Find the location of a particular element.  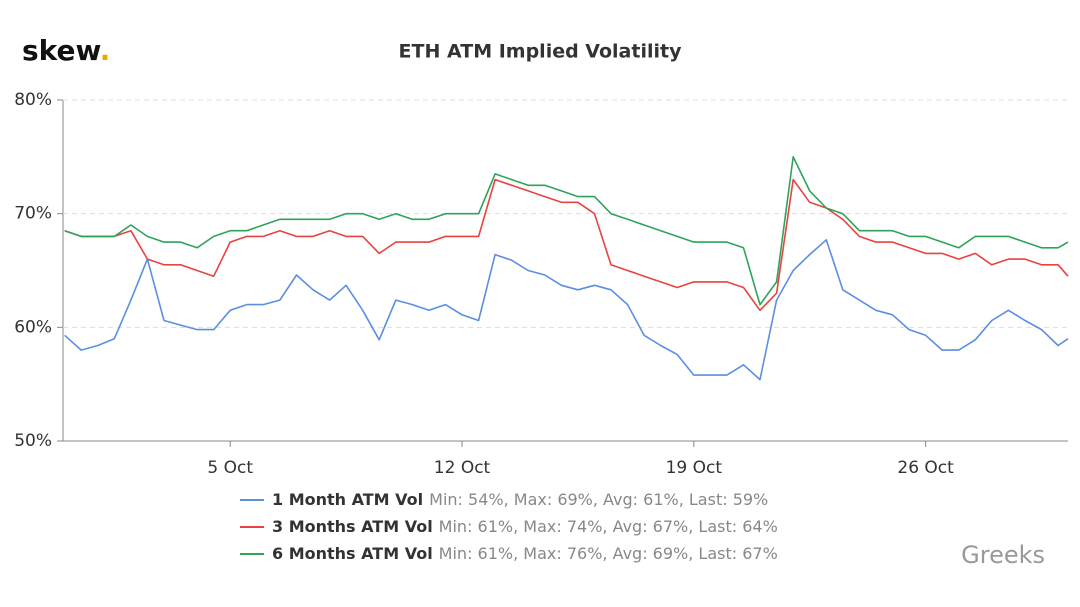

x-tick-label: 5 Oct is located at coordinates (230, 468).